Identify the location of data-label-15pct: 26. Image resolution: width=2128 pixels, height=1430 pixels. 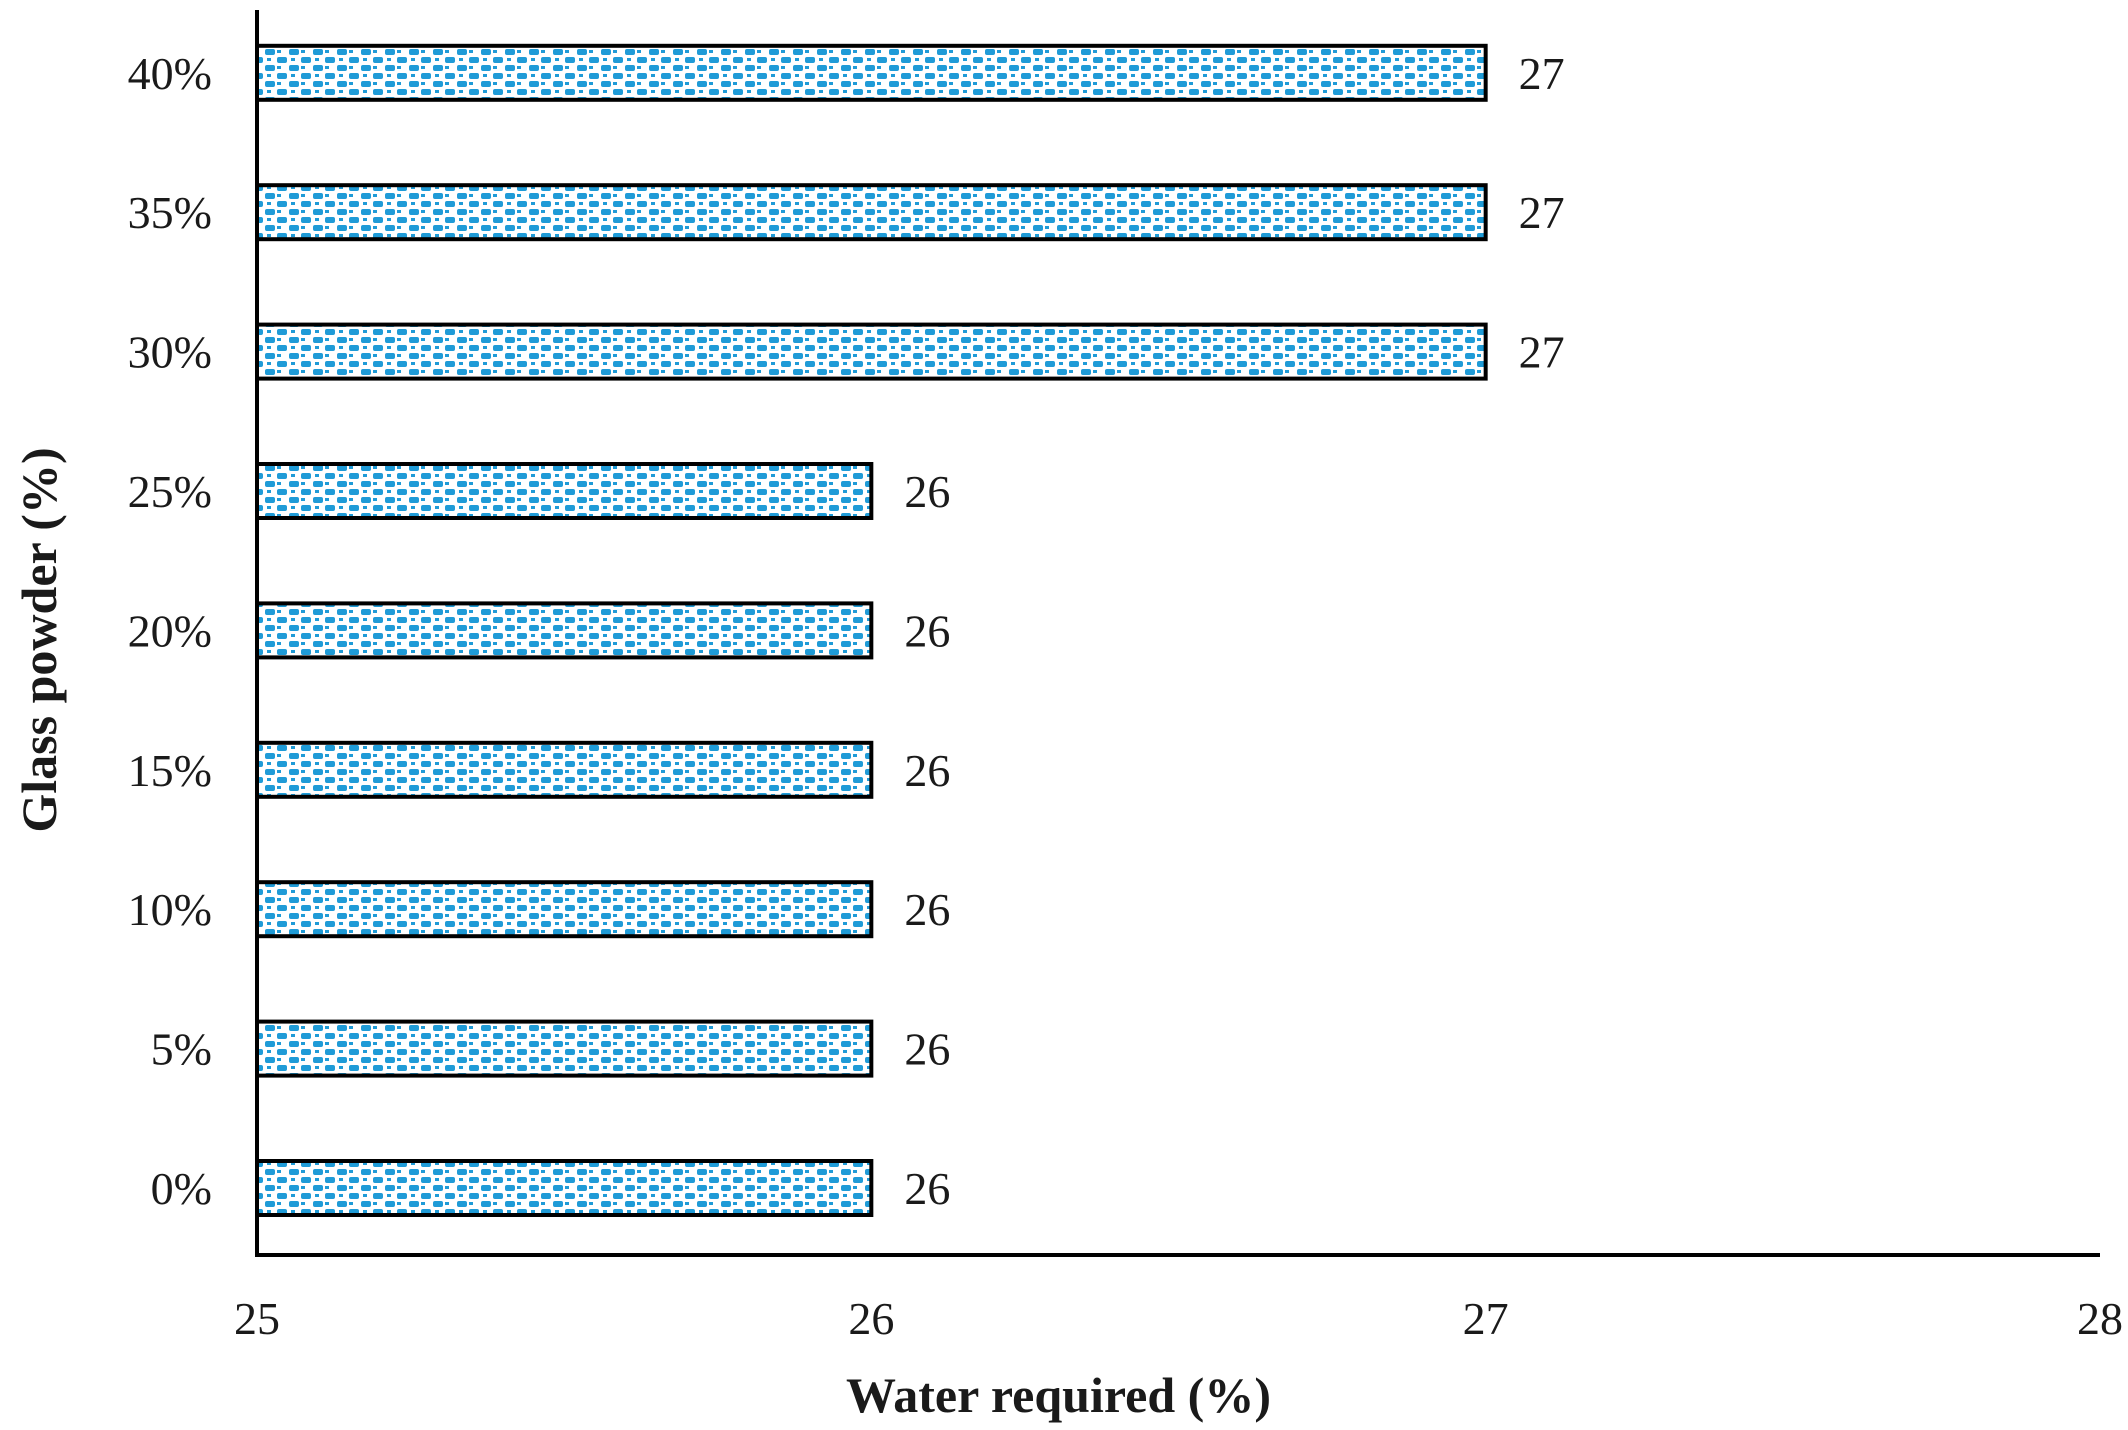
(927, 770).